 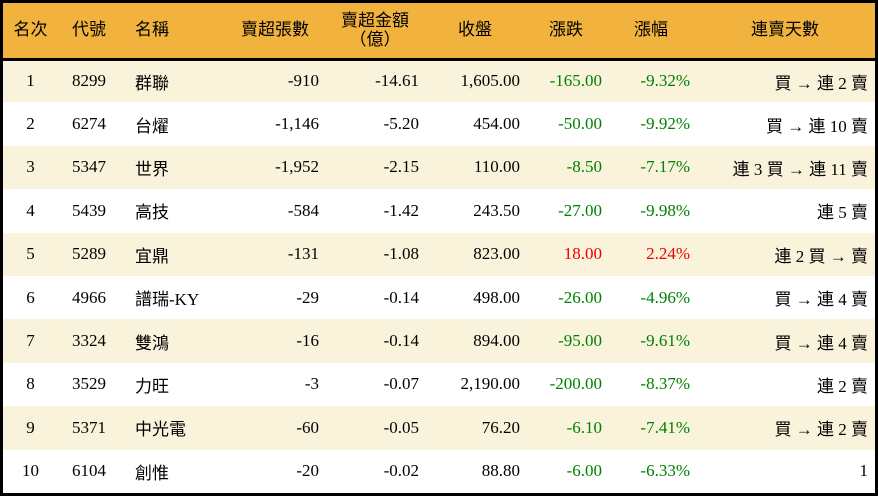 What do you see at coordinates (401, 167) in the screenshot?
I see `cell-sell-amount: -2.15` at bounding box center [401, 167].